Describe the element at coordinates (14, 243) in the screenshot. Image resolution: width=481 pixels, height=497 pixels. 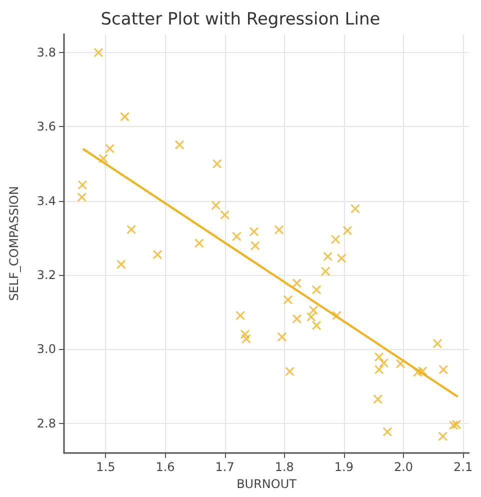
I see `y-axis-title: SELF_COMPASSION` at that location.